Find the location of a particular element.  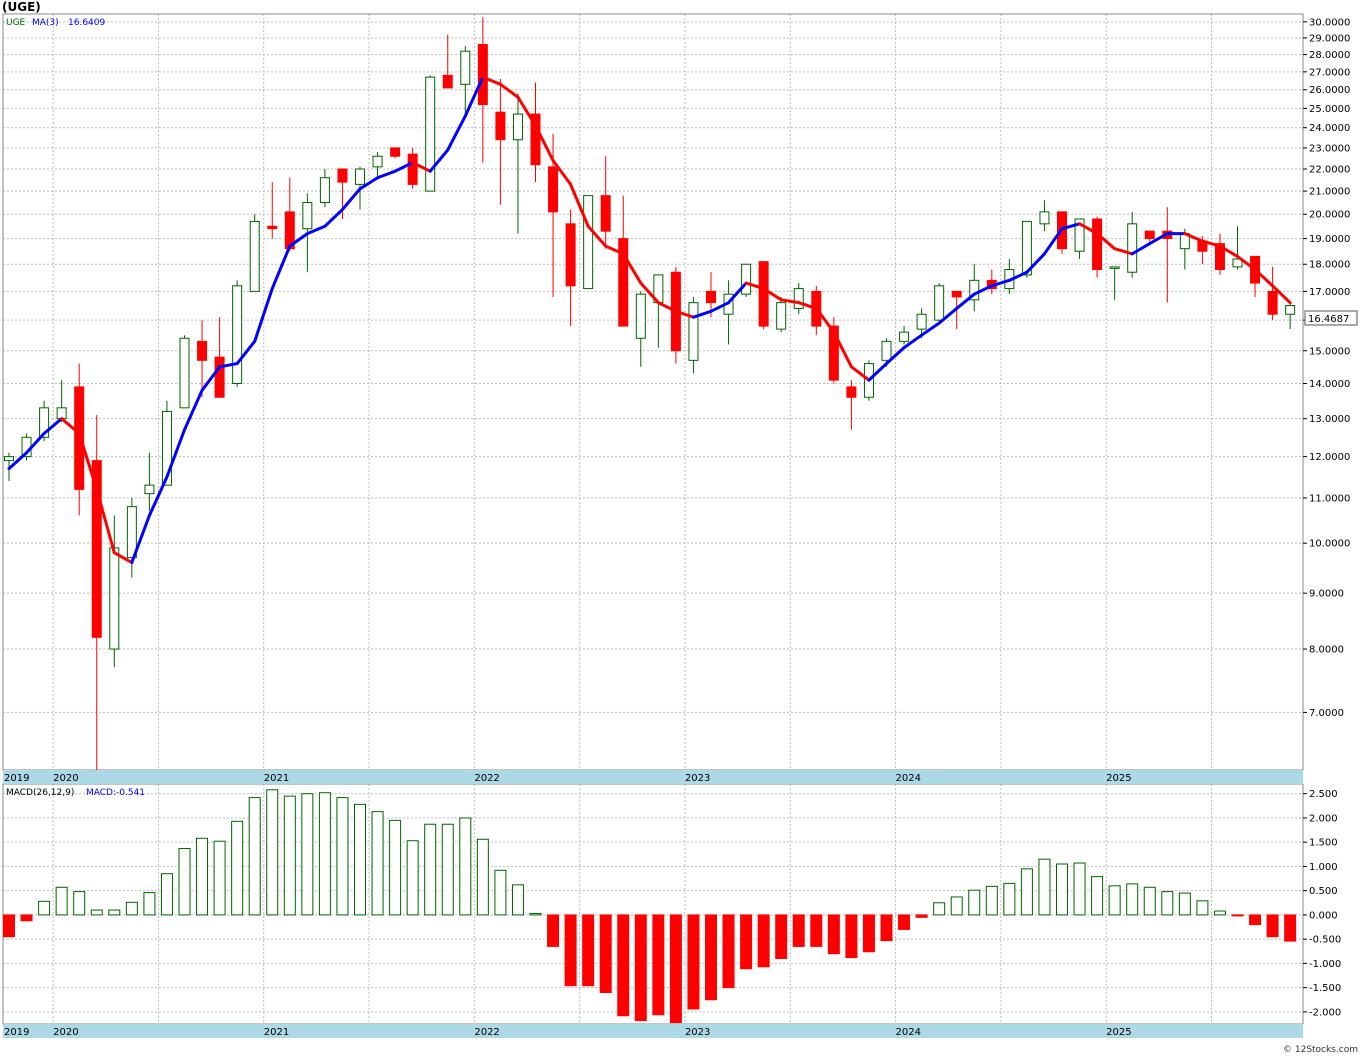

last-price-box is located at coordinates (1331, 318).